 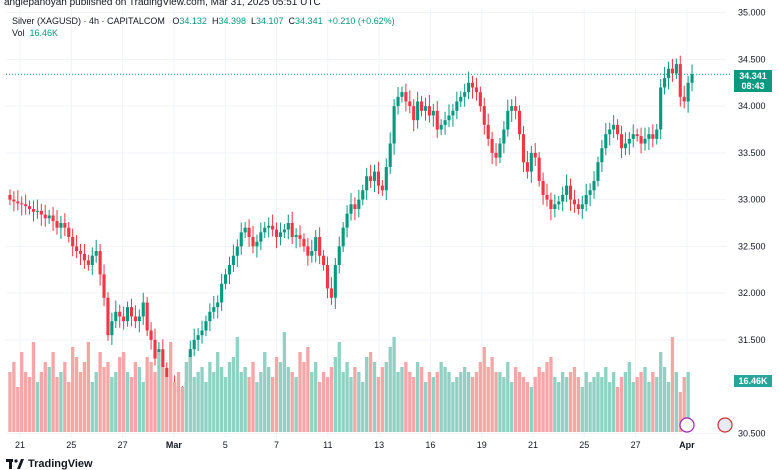 I want to click on y-tick-label: 32.500, so click(x=752, y=246).